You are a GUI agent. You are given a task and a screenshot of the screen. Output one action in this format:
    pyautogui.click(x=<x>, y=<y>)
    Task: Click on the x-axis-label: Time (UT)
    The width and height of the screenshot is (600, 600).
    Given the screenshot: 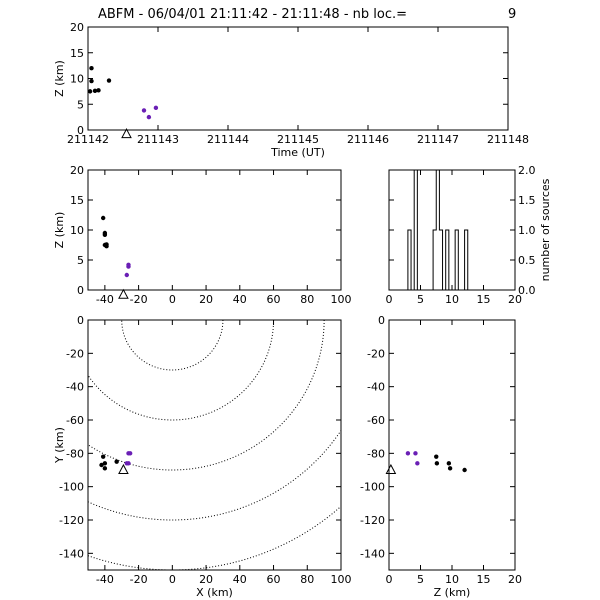 What is the action you would take?
    pyautogui.click(x=297, y=152)
    